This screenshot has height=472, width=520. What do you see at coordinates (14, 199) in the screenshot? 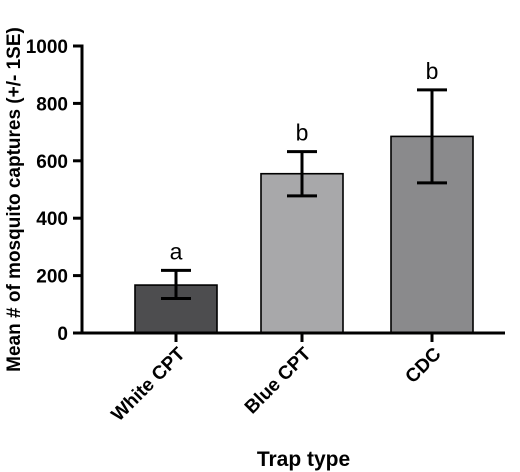
I see `y-axis-title: Mean # of mosquito captures (+/- 1SE)` at bounding box center [14, 199].